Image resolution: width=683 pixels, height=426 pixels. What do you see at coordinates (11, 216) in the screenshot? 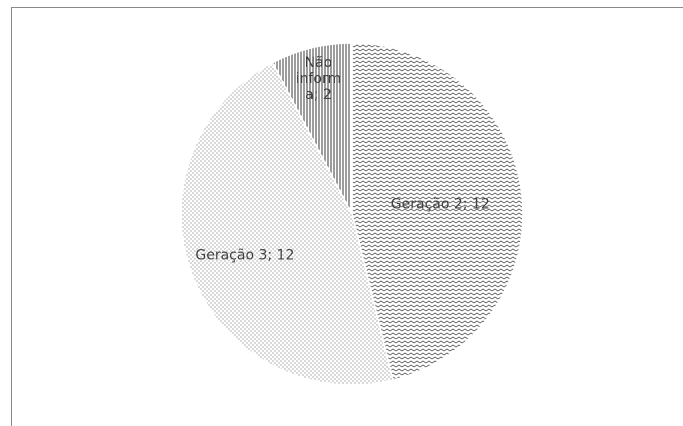
I see `chart-border-left` at bounding box center [11, 216].